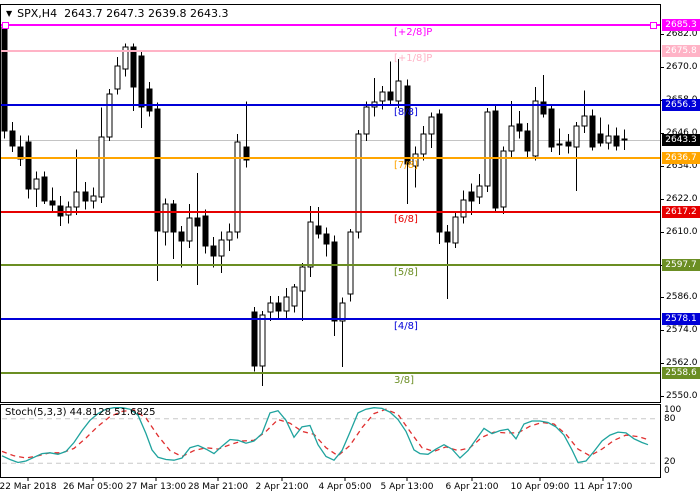 This screenshot has height=500, width=700. I want to click on time-axis-label: 27 Mar 13:00, so click(156, 487).